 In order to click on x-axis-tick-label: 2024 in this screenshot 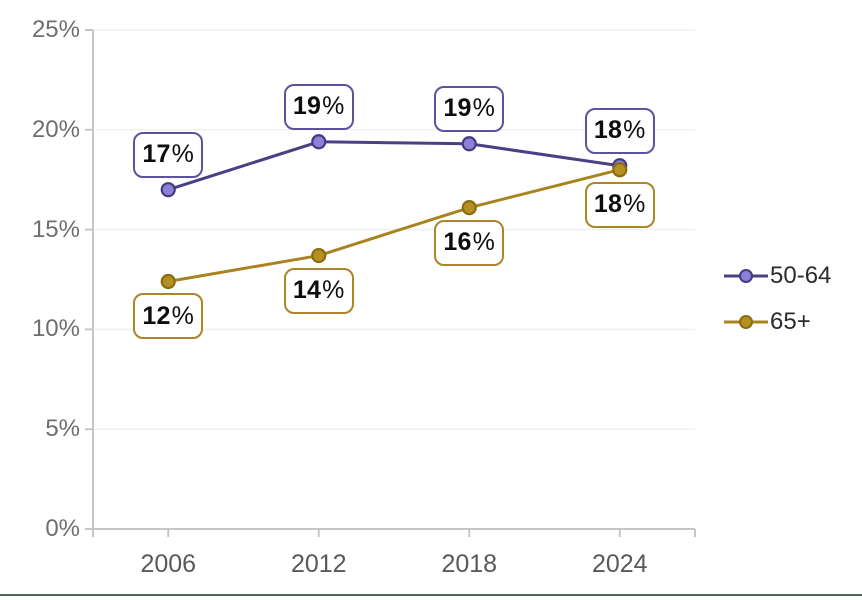, I will do `click(619, 564)`.